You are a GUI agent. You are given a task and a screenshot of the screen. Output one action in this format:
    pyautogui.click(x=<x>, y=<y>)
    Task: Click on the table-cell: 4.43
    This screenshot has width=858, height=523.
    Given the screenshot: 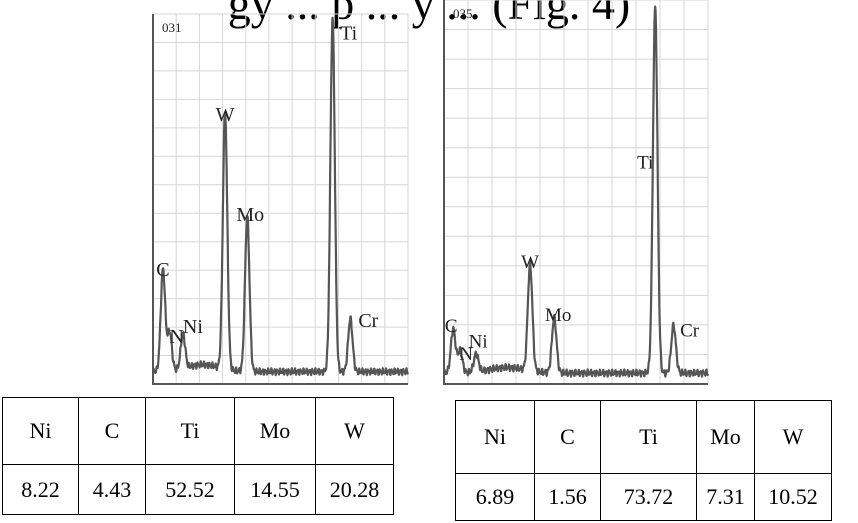 What is the action you would take?
    pyautogui.click(x=112, y=489)
    